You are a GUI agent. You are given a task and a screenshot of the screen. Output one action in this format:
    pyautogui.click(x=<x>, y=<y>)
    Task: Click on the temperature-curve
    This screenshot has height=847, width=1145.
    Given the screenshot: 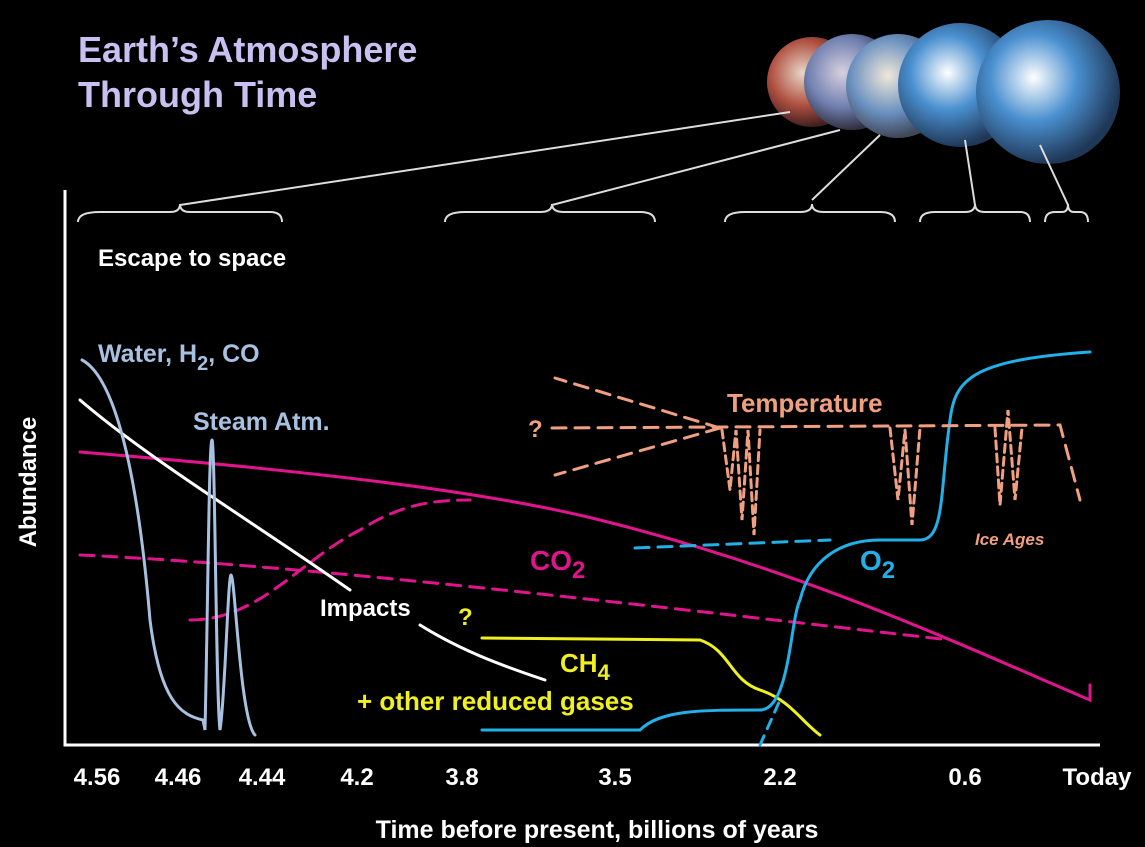 What is the action you would take?
    pyautogui.click(x=816, y=456)
    